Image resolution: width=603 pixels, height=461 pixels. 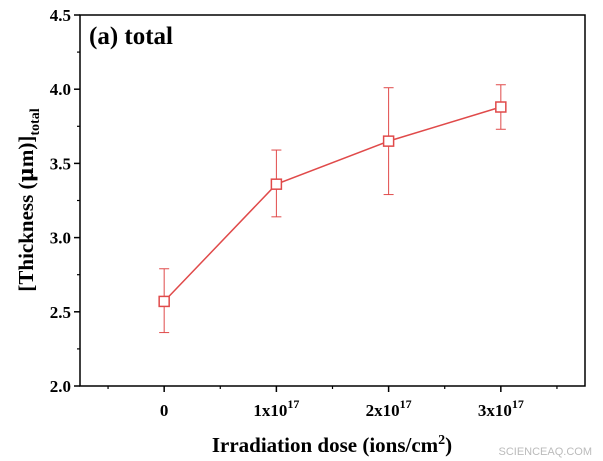 What do you see at coordinates (325, 445) in the screenshot?
I see `x-axis-title-main: Irradiation dose (ions/cm` at bounding box center [325, 445].